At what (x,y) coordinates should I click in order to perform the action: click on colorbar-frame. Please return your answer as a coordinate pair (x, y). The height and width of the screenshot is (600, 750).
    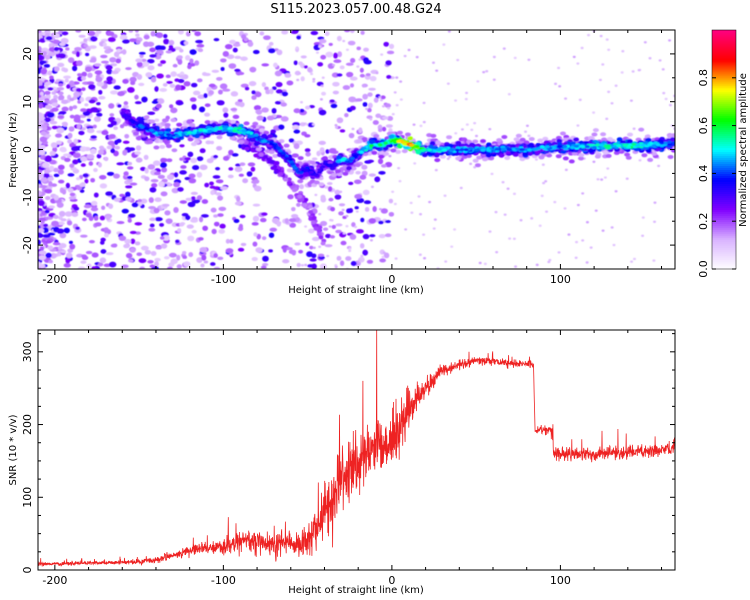
    Looking at the image, I should click on (724, 149).